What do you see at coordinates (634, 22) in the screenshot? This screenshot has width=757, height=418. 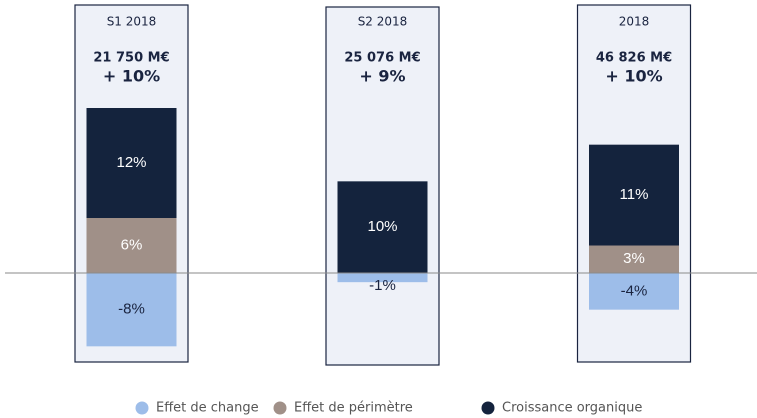 I see `category-label: 2018` at bounding box center [634, 22].